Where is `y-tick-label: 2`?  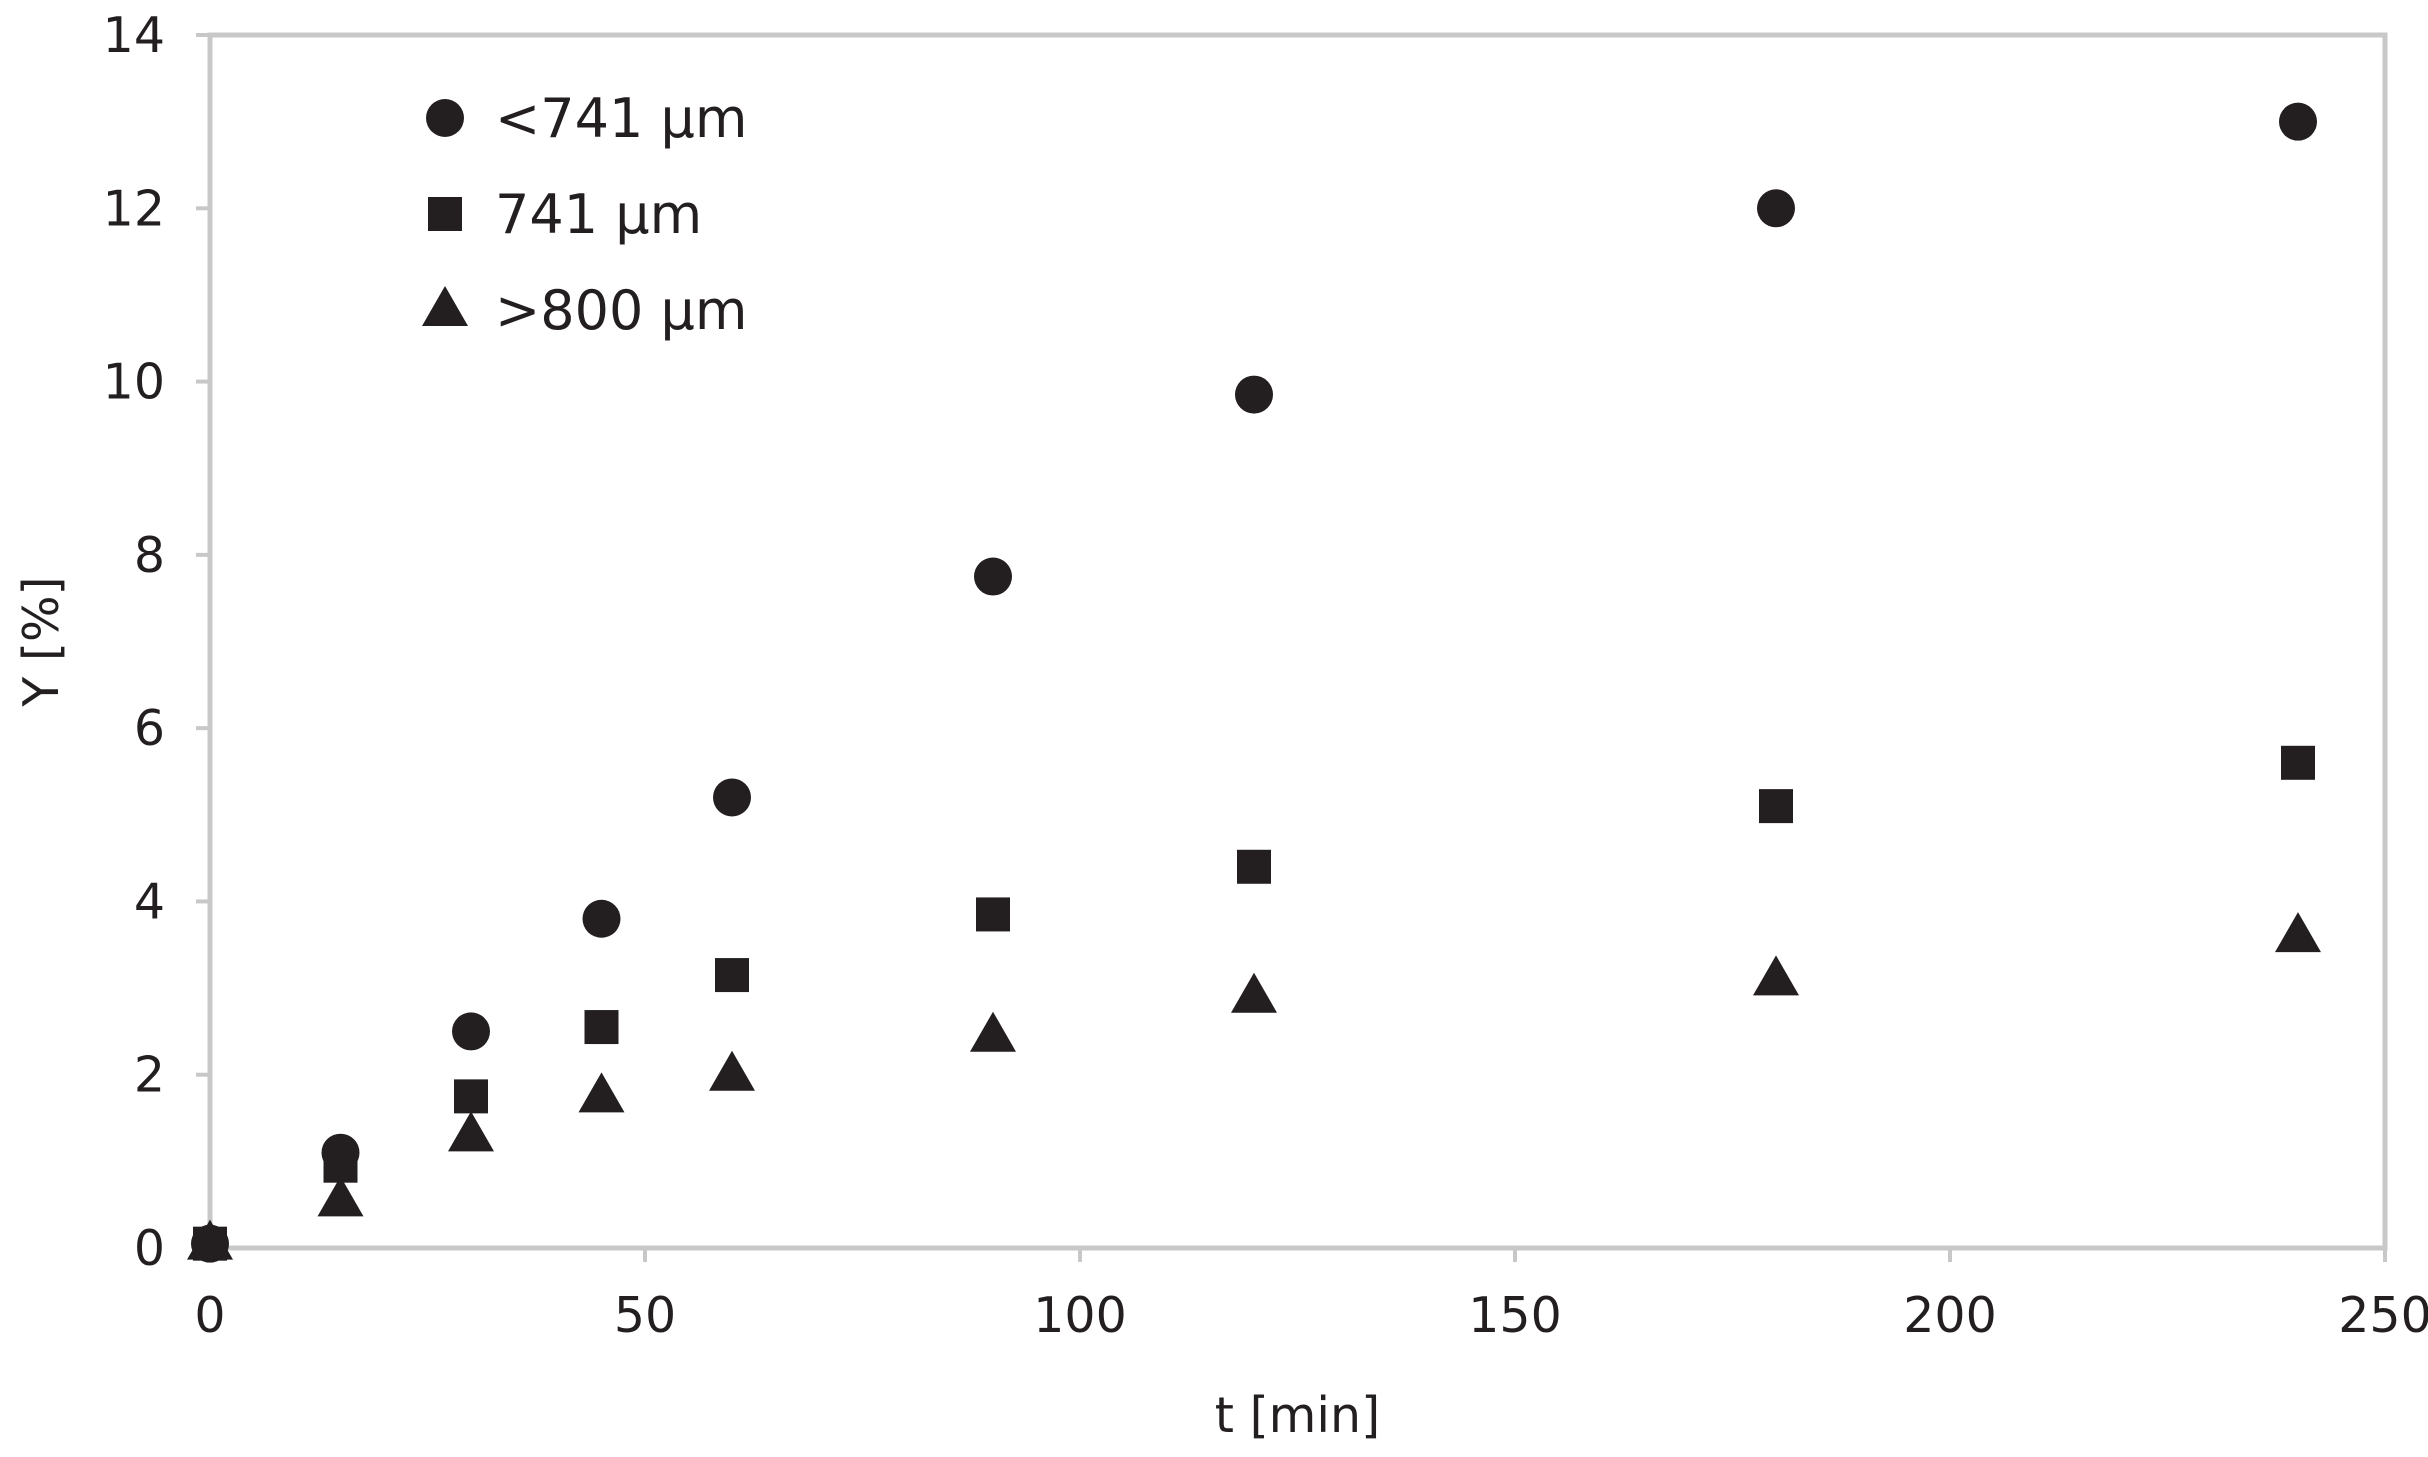 y-tick-label: 2 is located at coordinates (149, 1075).